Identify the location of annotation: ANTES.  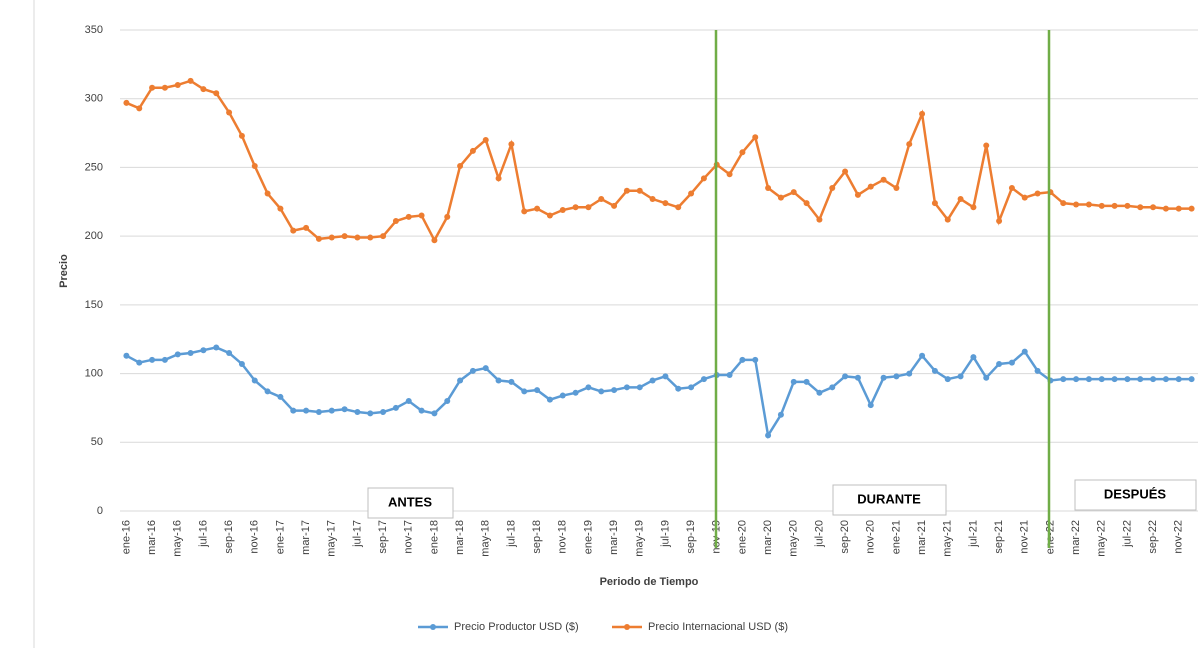
(410, 501).